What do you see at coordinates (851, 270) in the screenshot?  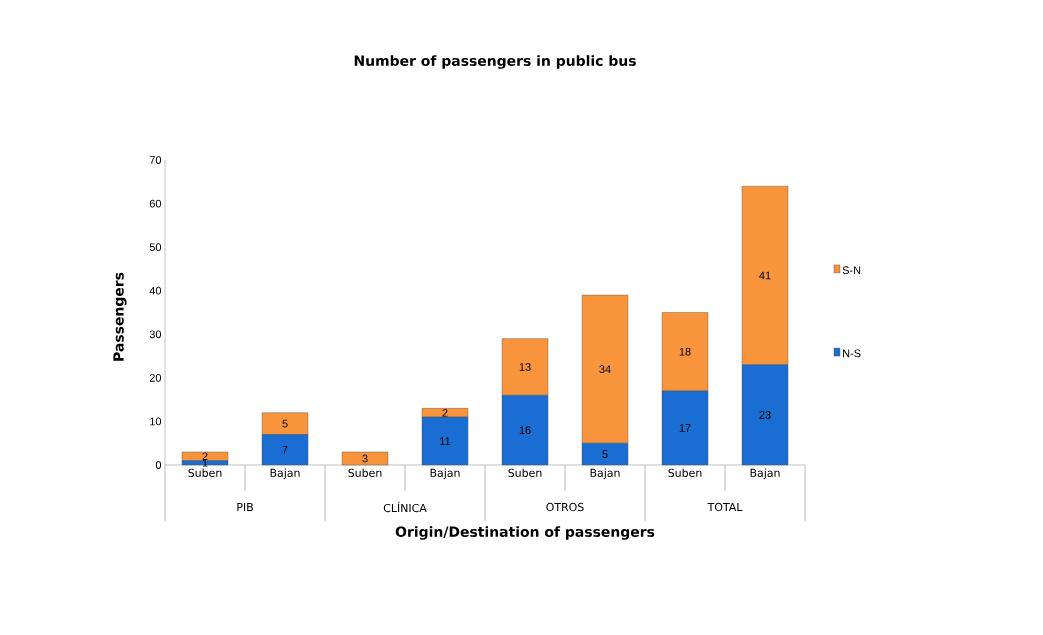 I see `legend-label: S-N` at bounding box center [851, 270].